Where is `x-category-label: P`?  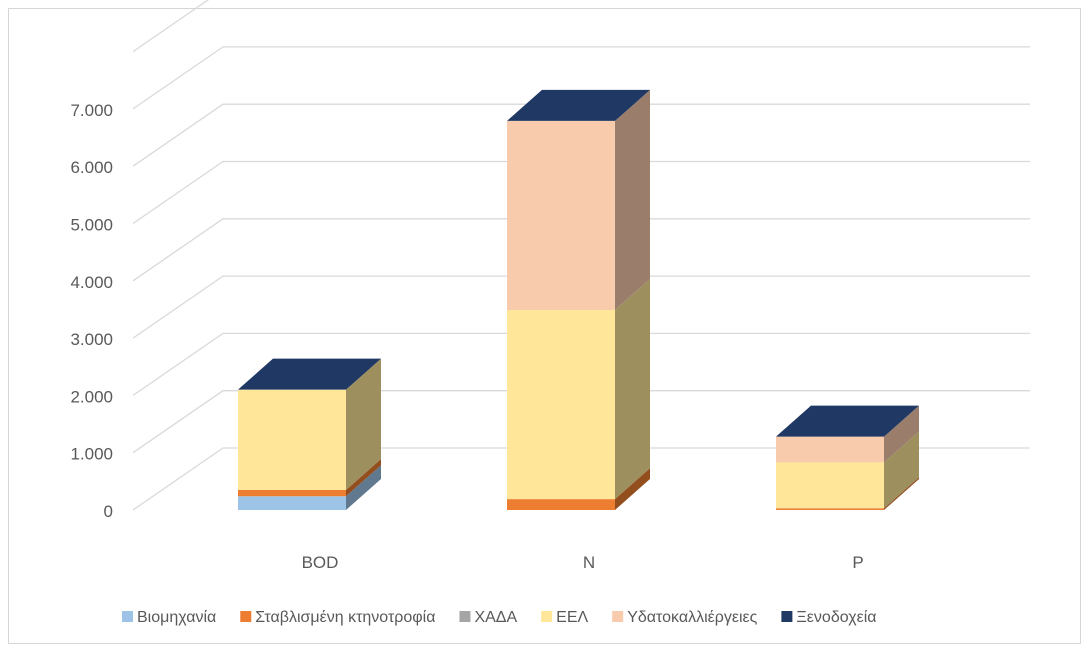
x-category-label: P is located at coordinates (857, 562).